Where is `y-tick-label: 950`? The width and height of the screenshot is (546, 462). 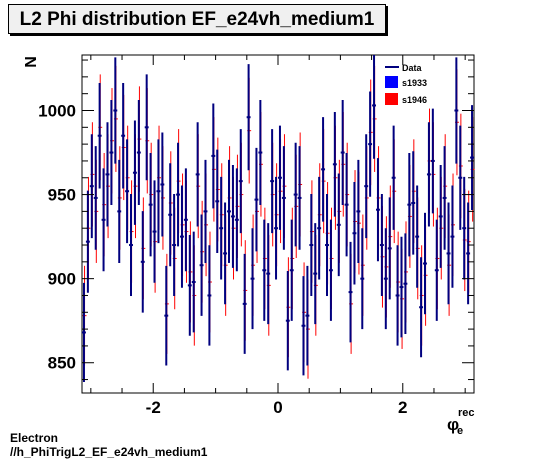 y-tick-label: 950 is located at coordinates (62, 195).